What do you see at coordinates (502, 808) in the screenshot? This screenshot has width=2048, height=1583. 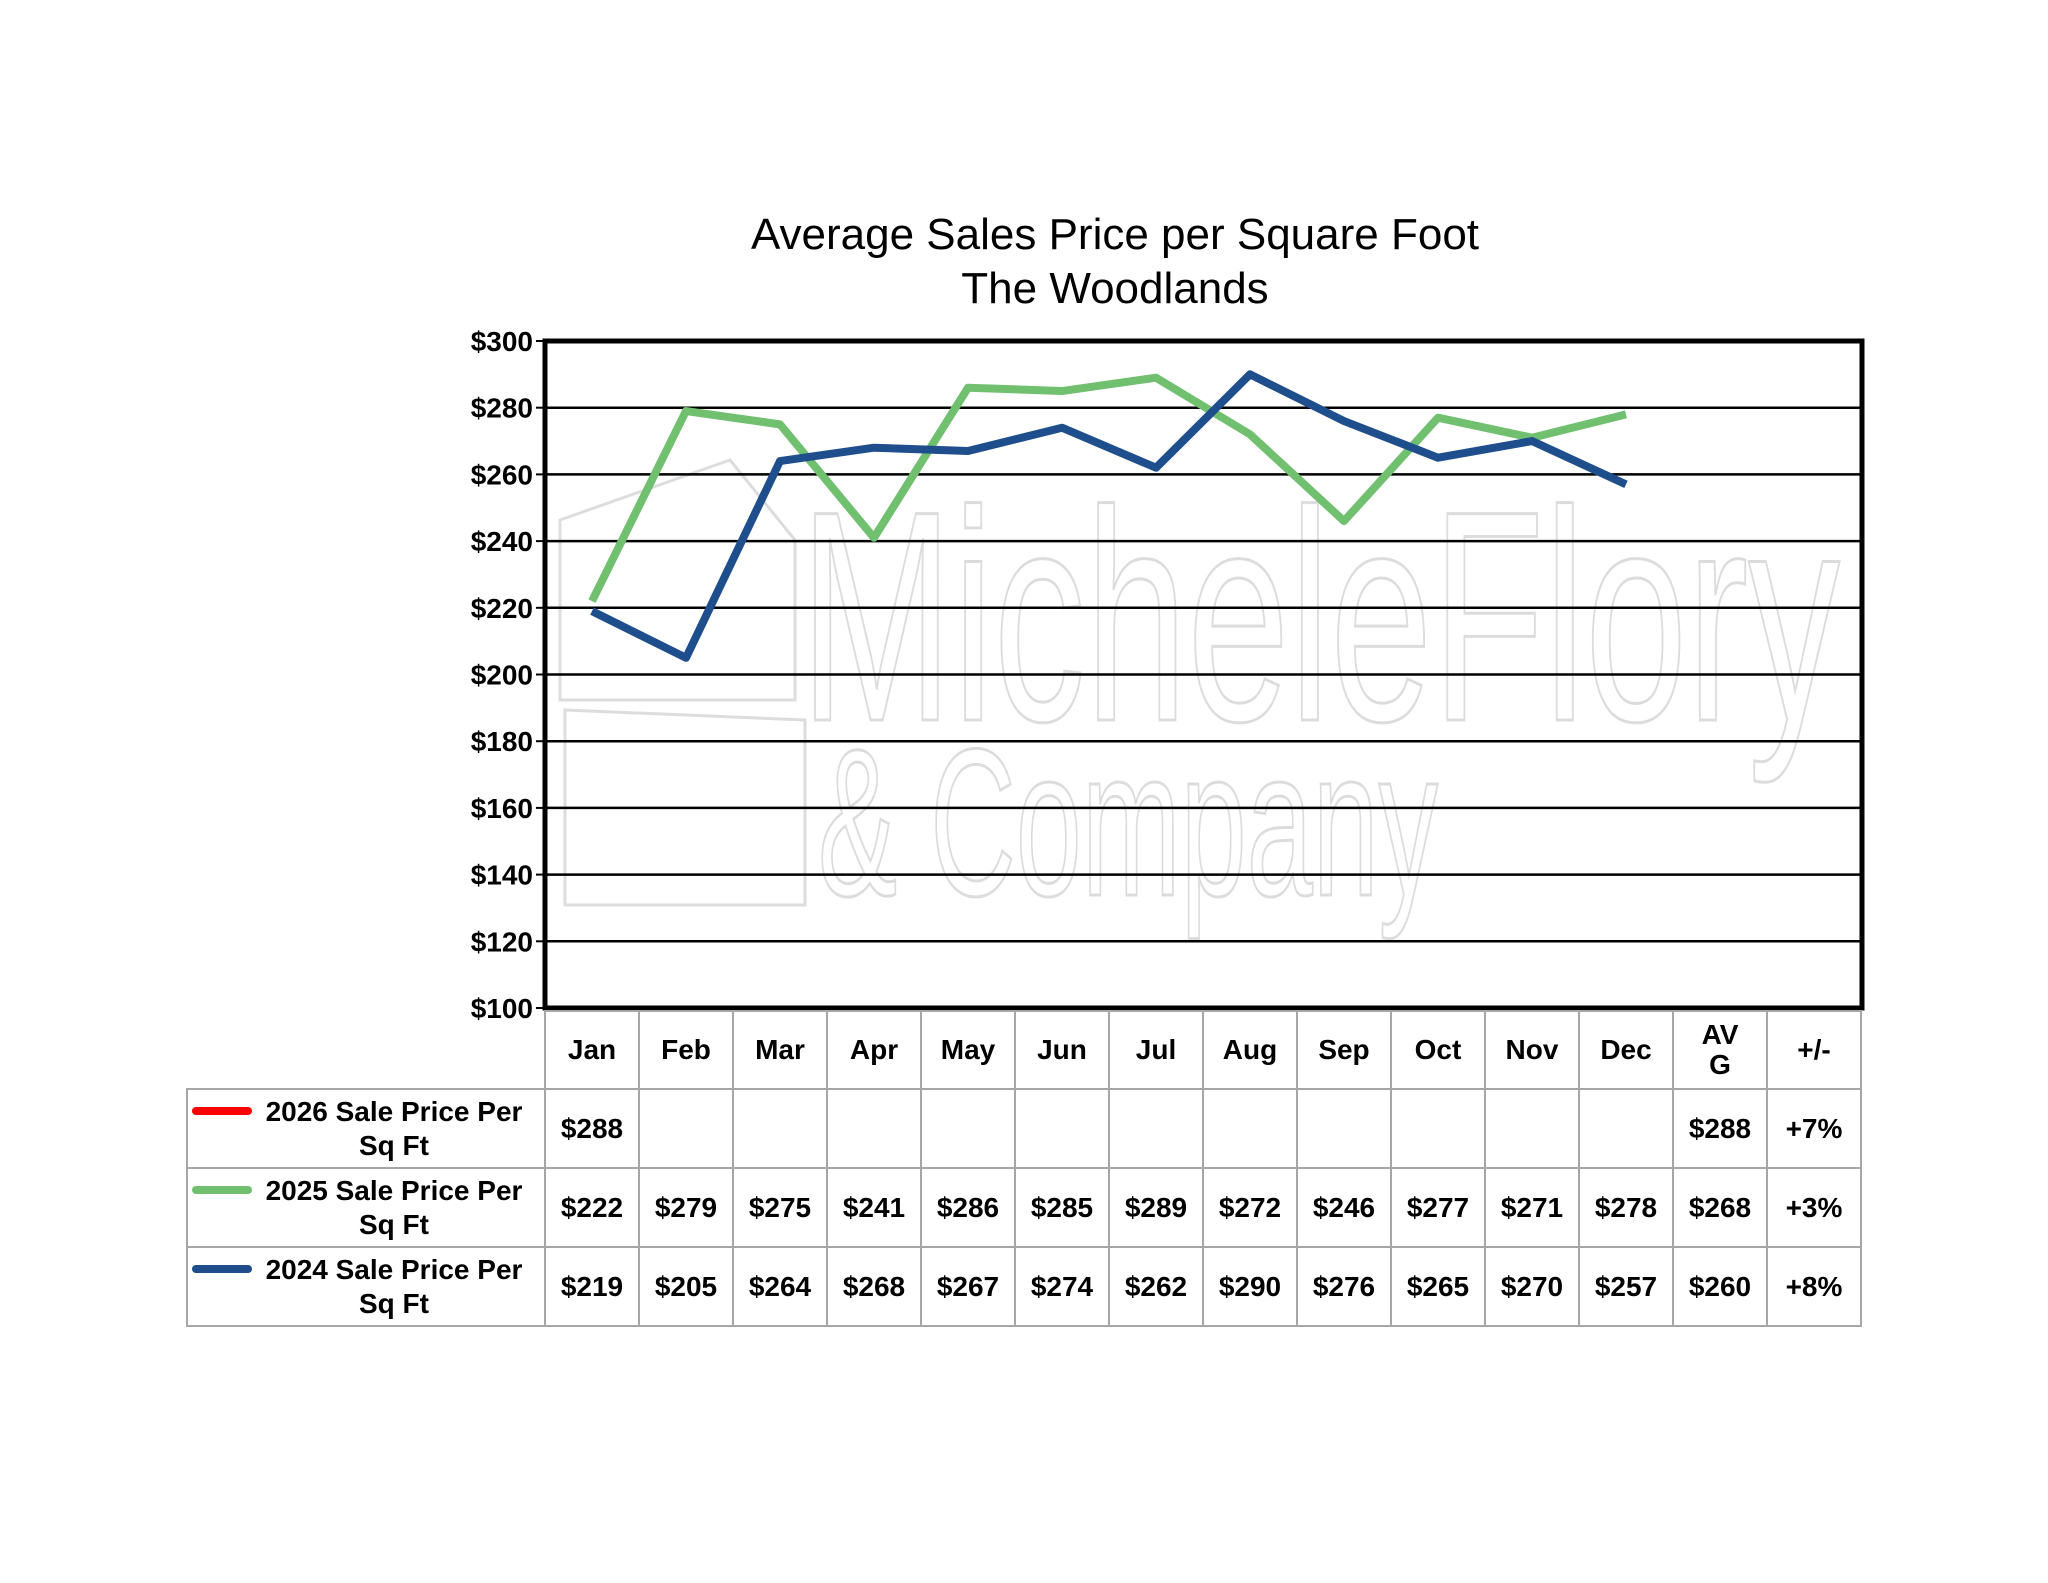 I see `y-tick-label: $160` at bounding box center [502, 808].